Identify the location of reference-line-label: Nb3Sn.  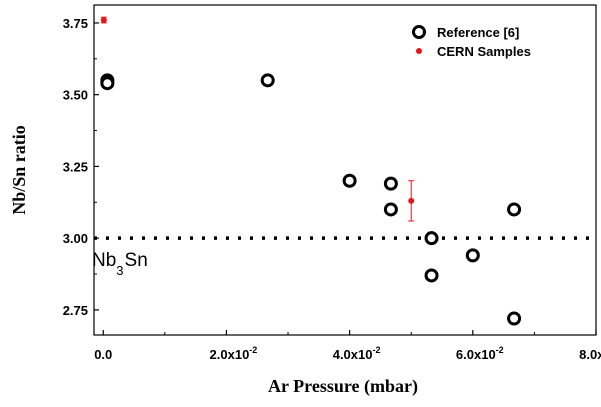
(120, 264).